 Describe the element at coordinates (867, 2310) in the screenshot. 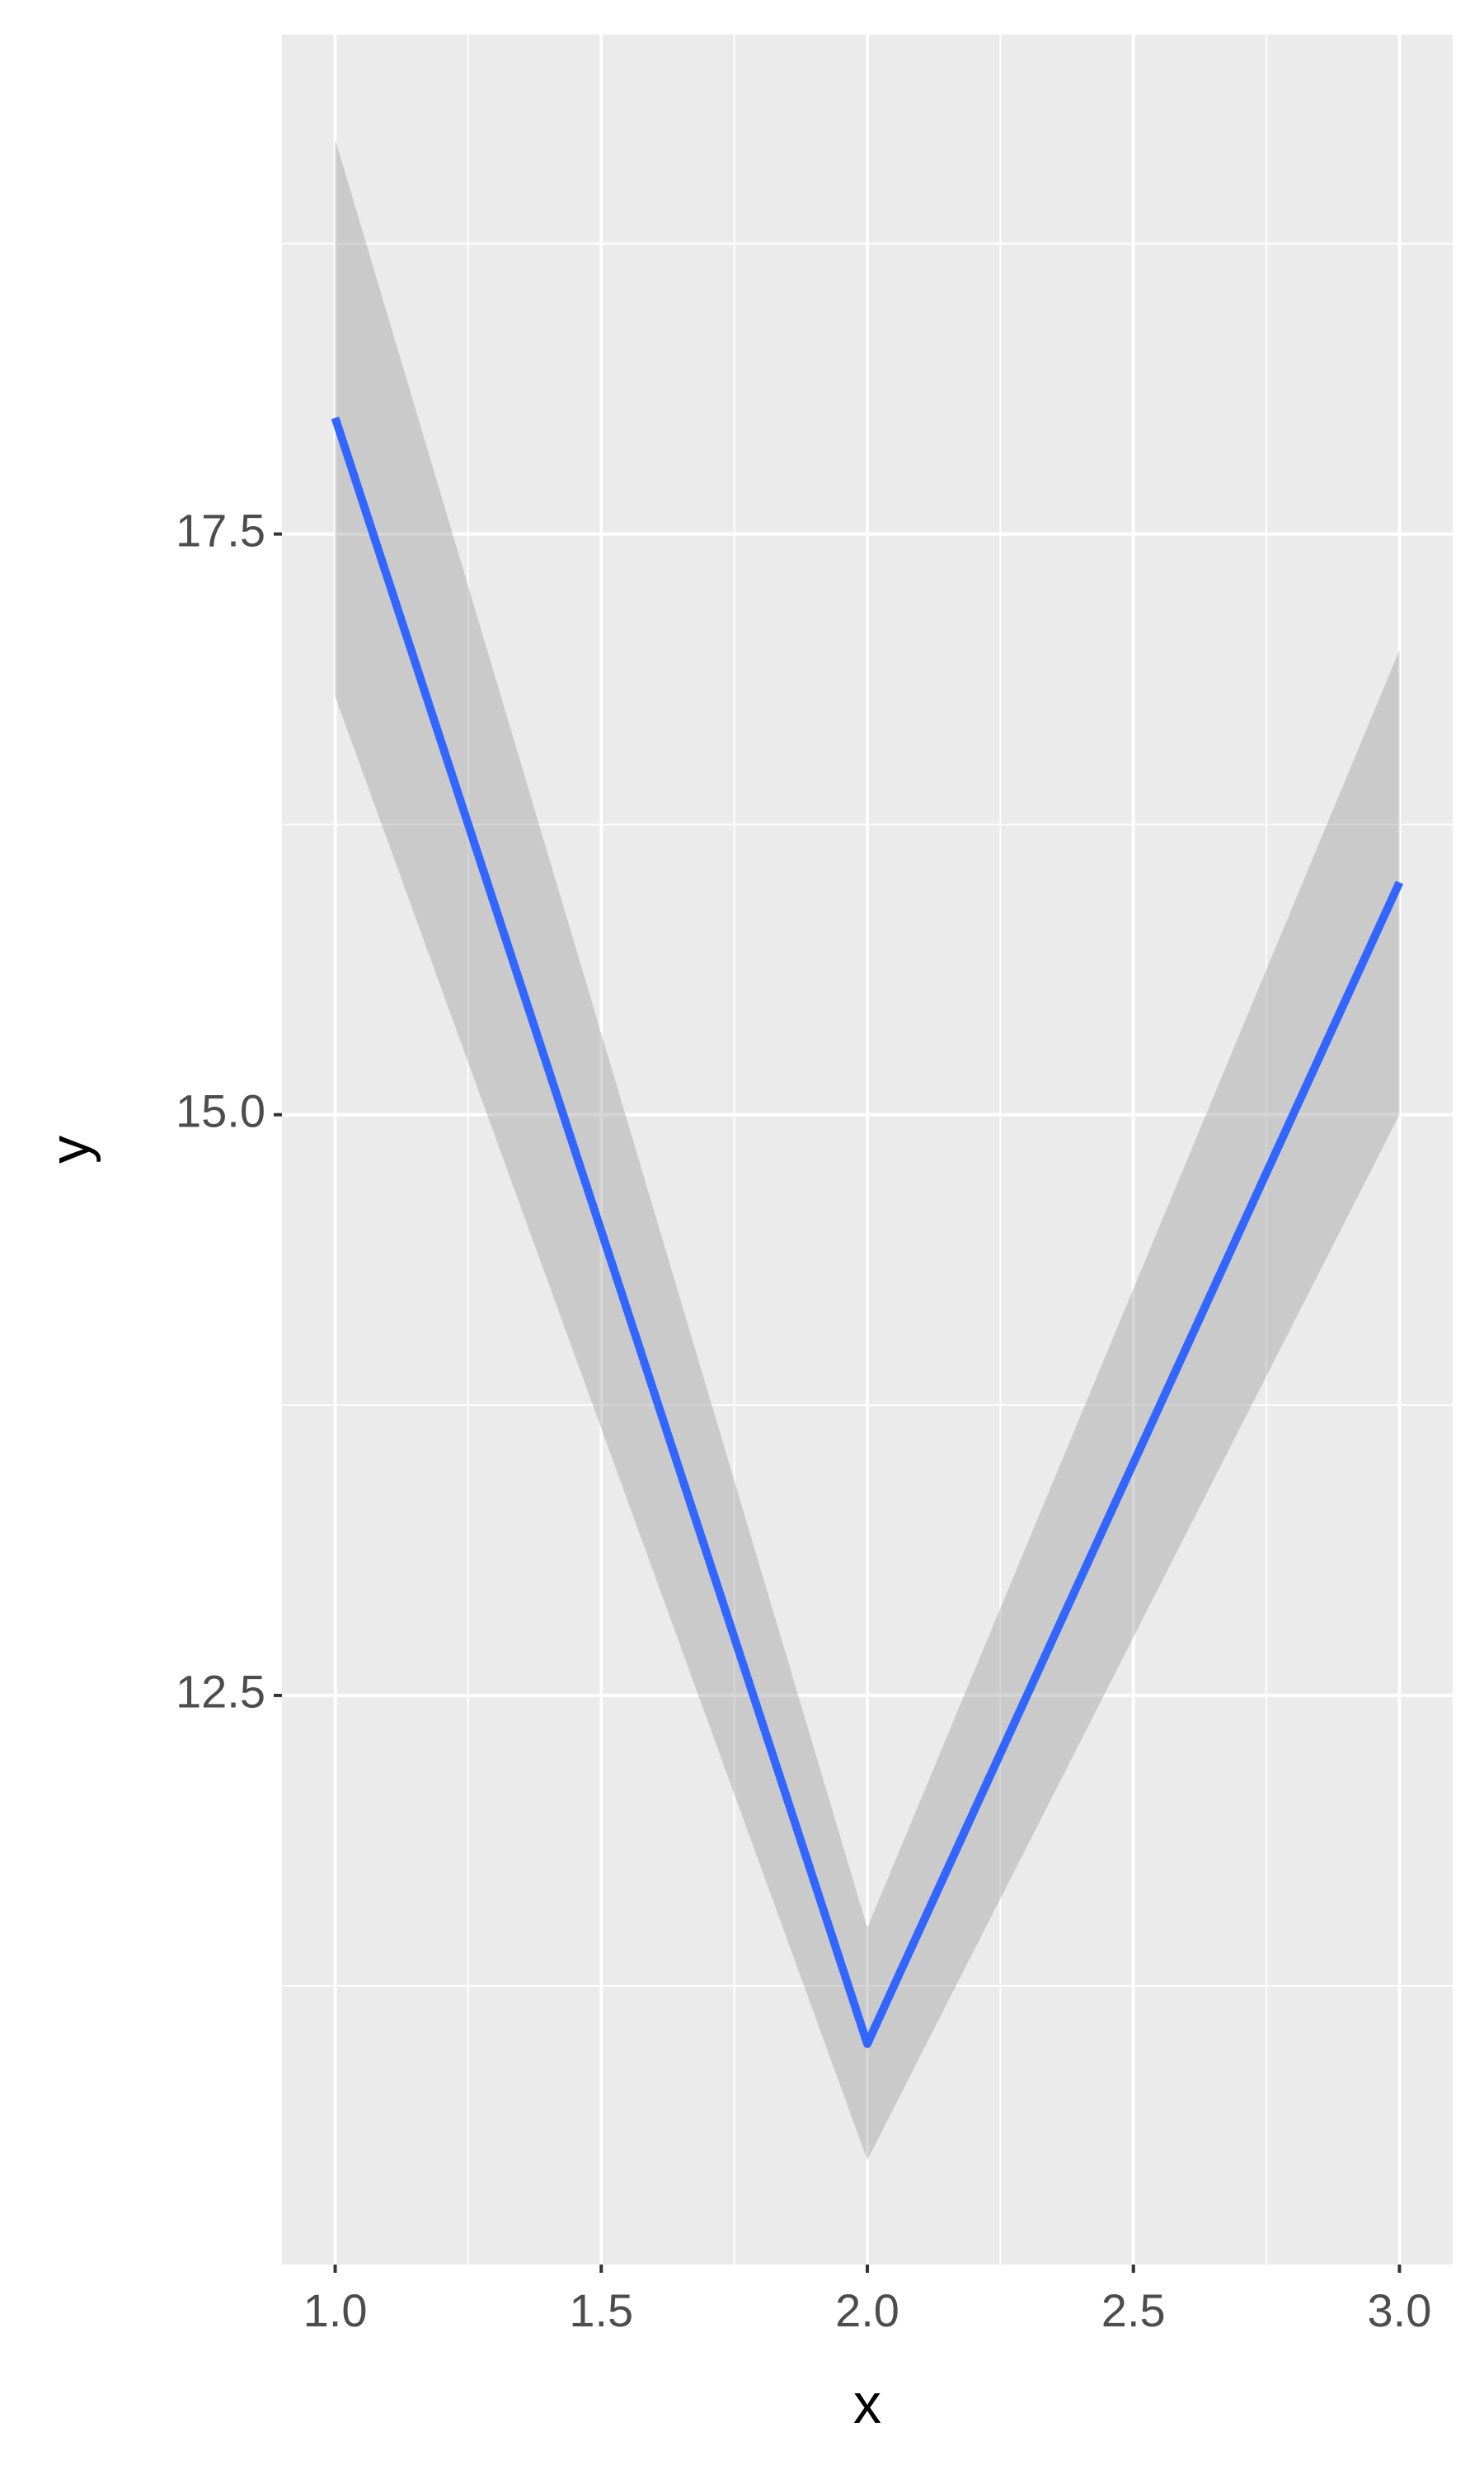

I see `x-tick-label: 2.0` at that location.